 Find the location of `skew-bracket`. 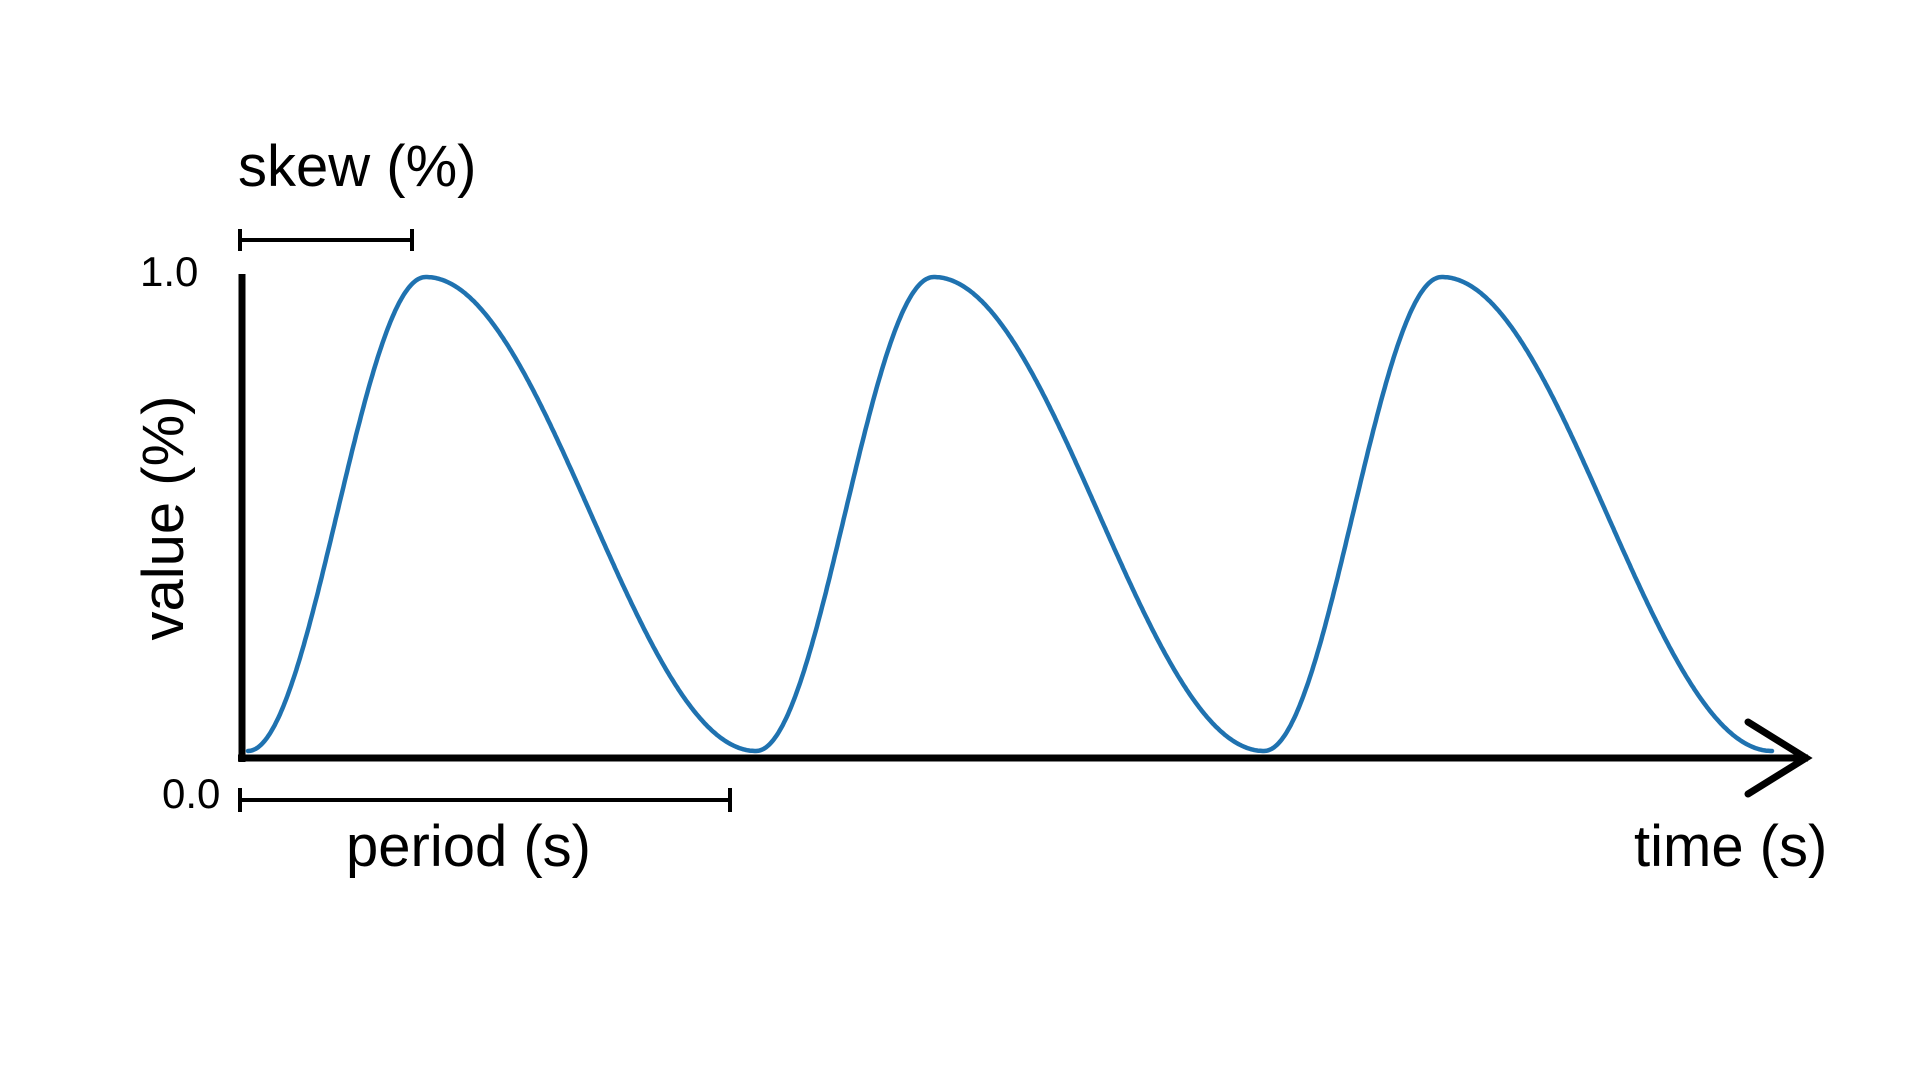

skew-bracket is located at coordinates (326, 240).